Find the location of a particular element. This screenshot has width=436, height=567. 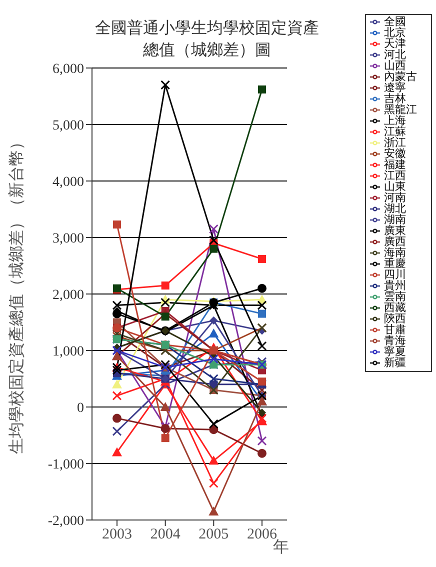

legend-label: 陝西 is located at coordinates (395, 319).